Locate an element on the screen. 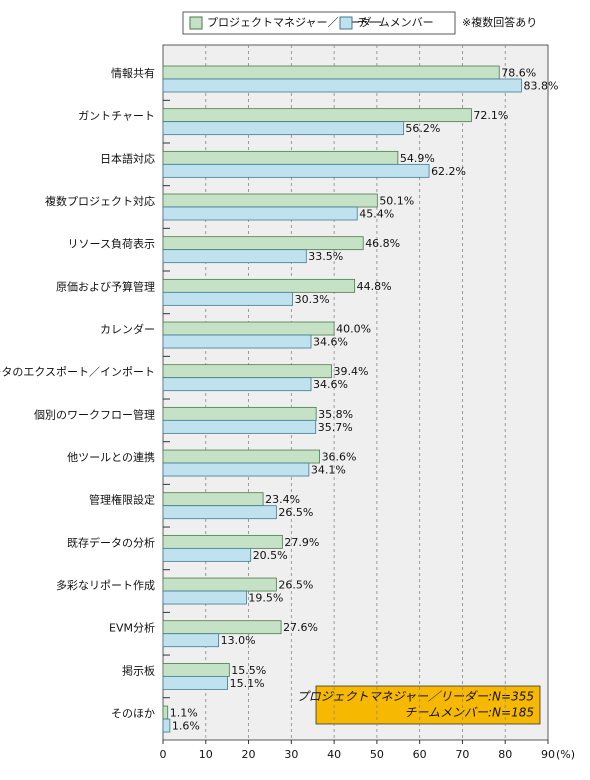 The image size is (590, 780). note: ※複数回答あり is located at coordinates (499, 22).